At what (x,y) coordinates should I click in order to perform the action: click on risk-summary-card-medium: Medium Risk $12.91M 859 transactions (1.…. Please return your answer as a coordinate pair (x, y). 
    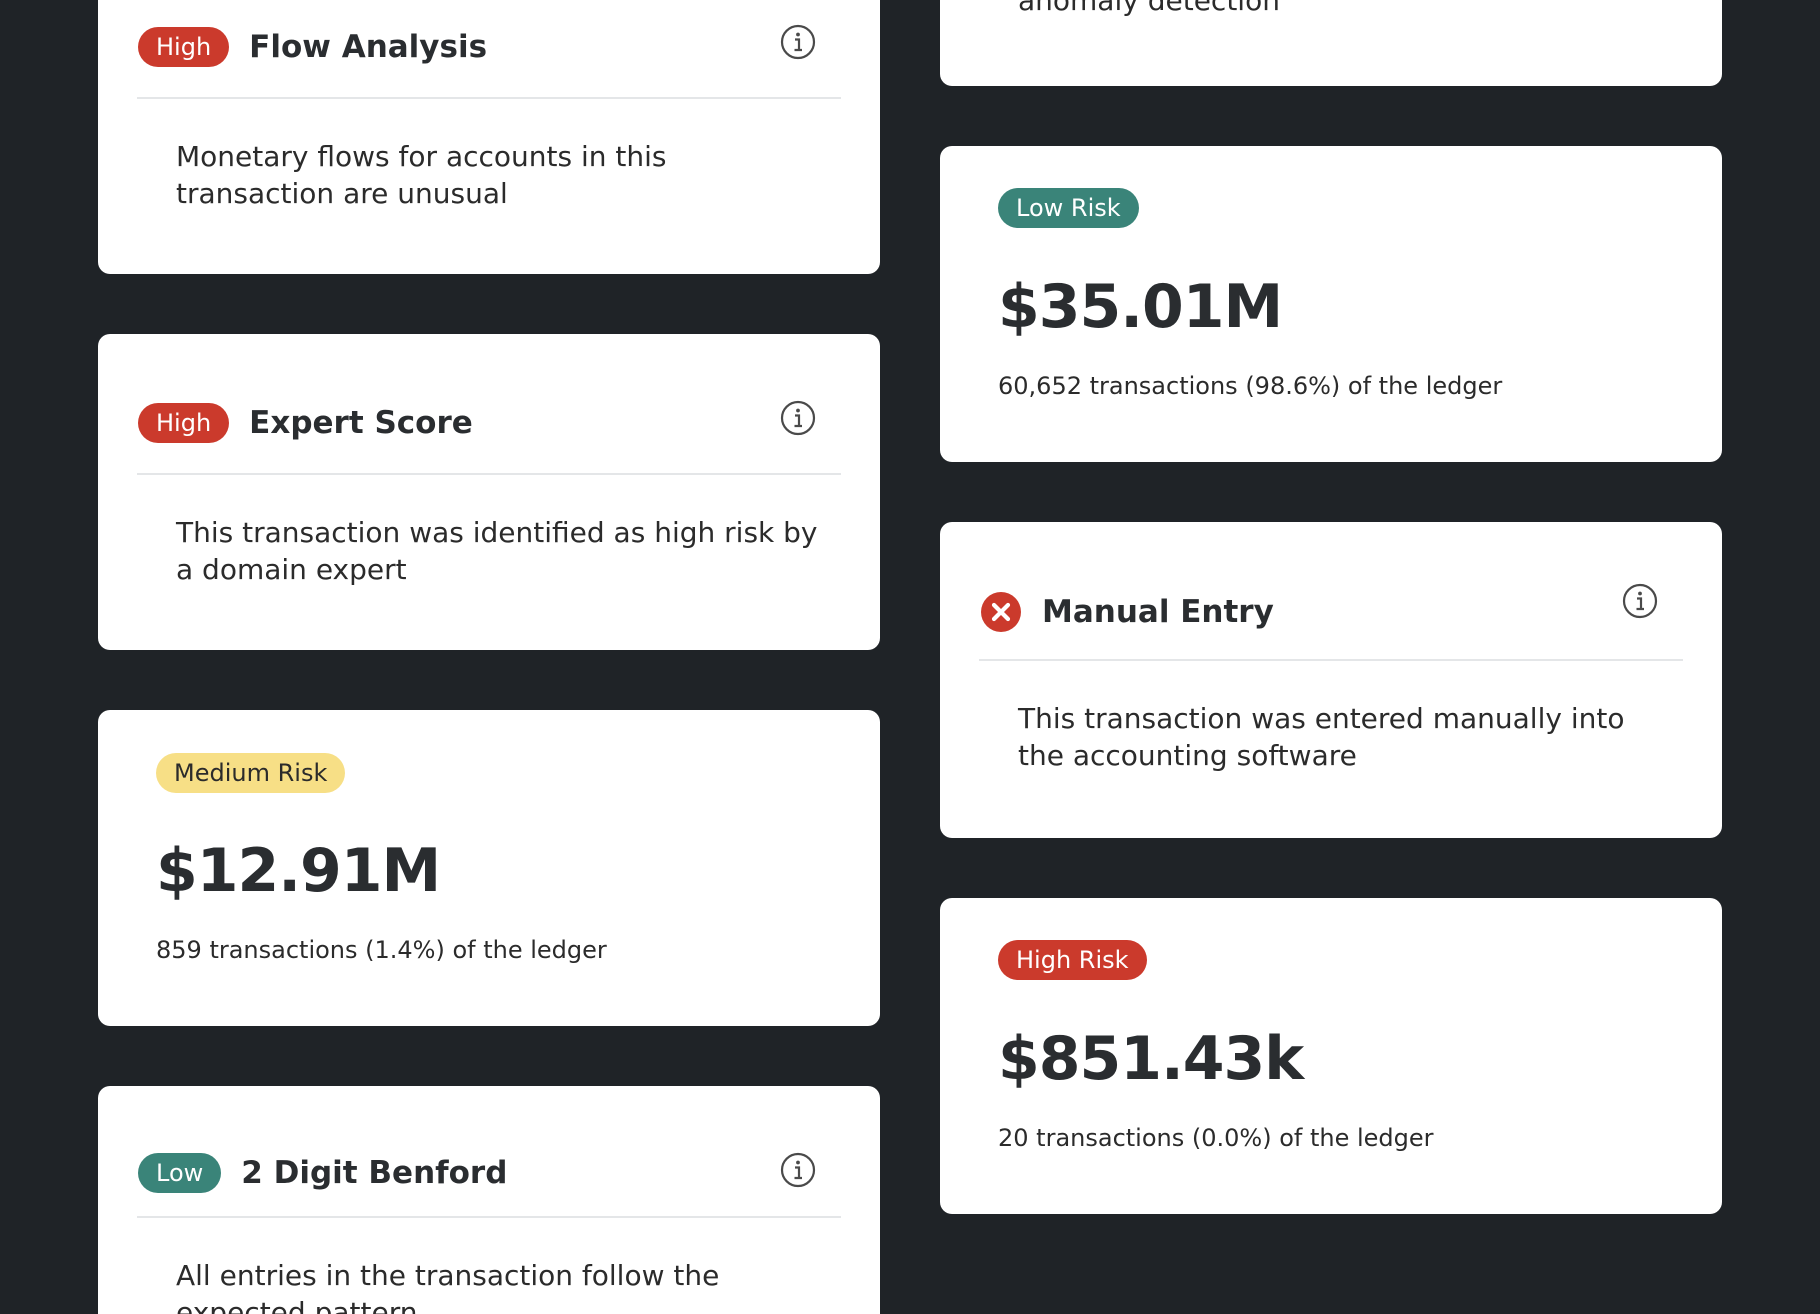
    Looking at the image, I should click on (489, 868).